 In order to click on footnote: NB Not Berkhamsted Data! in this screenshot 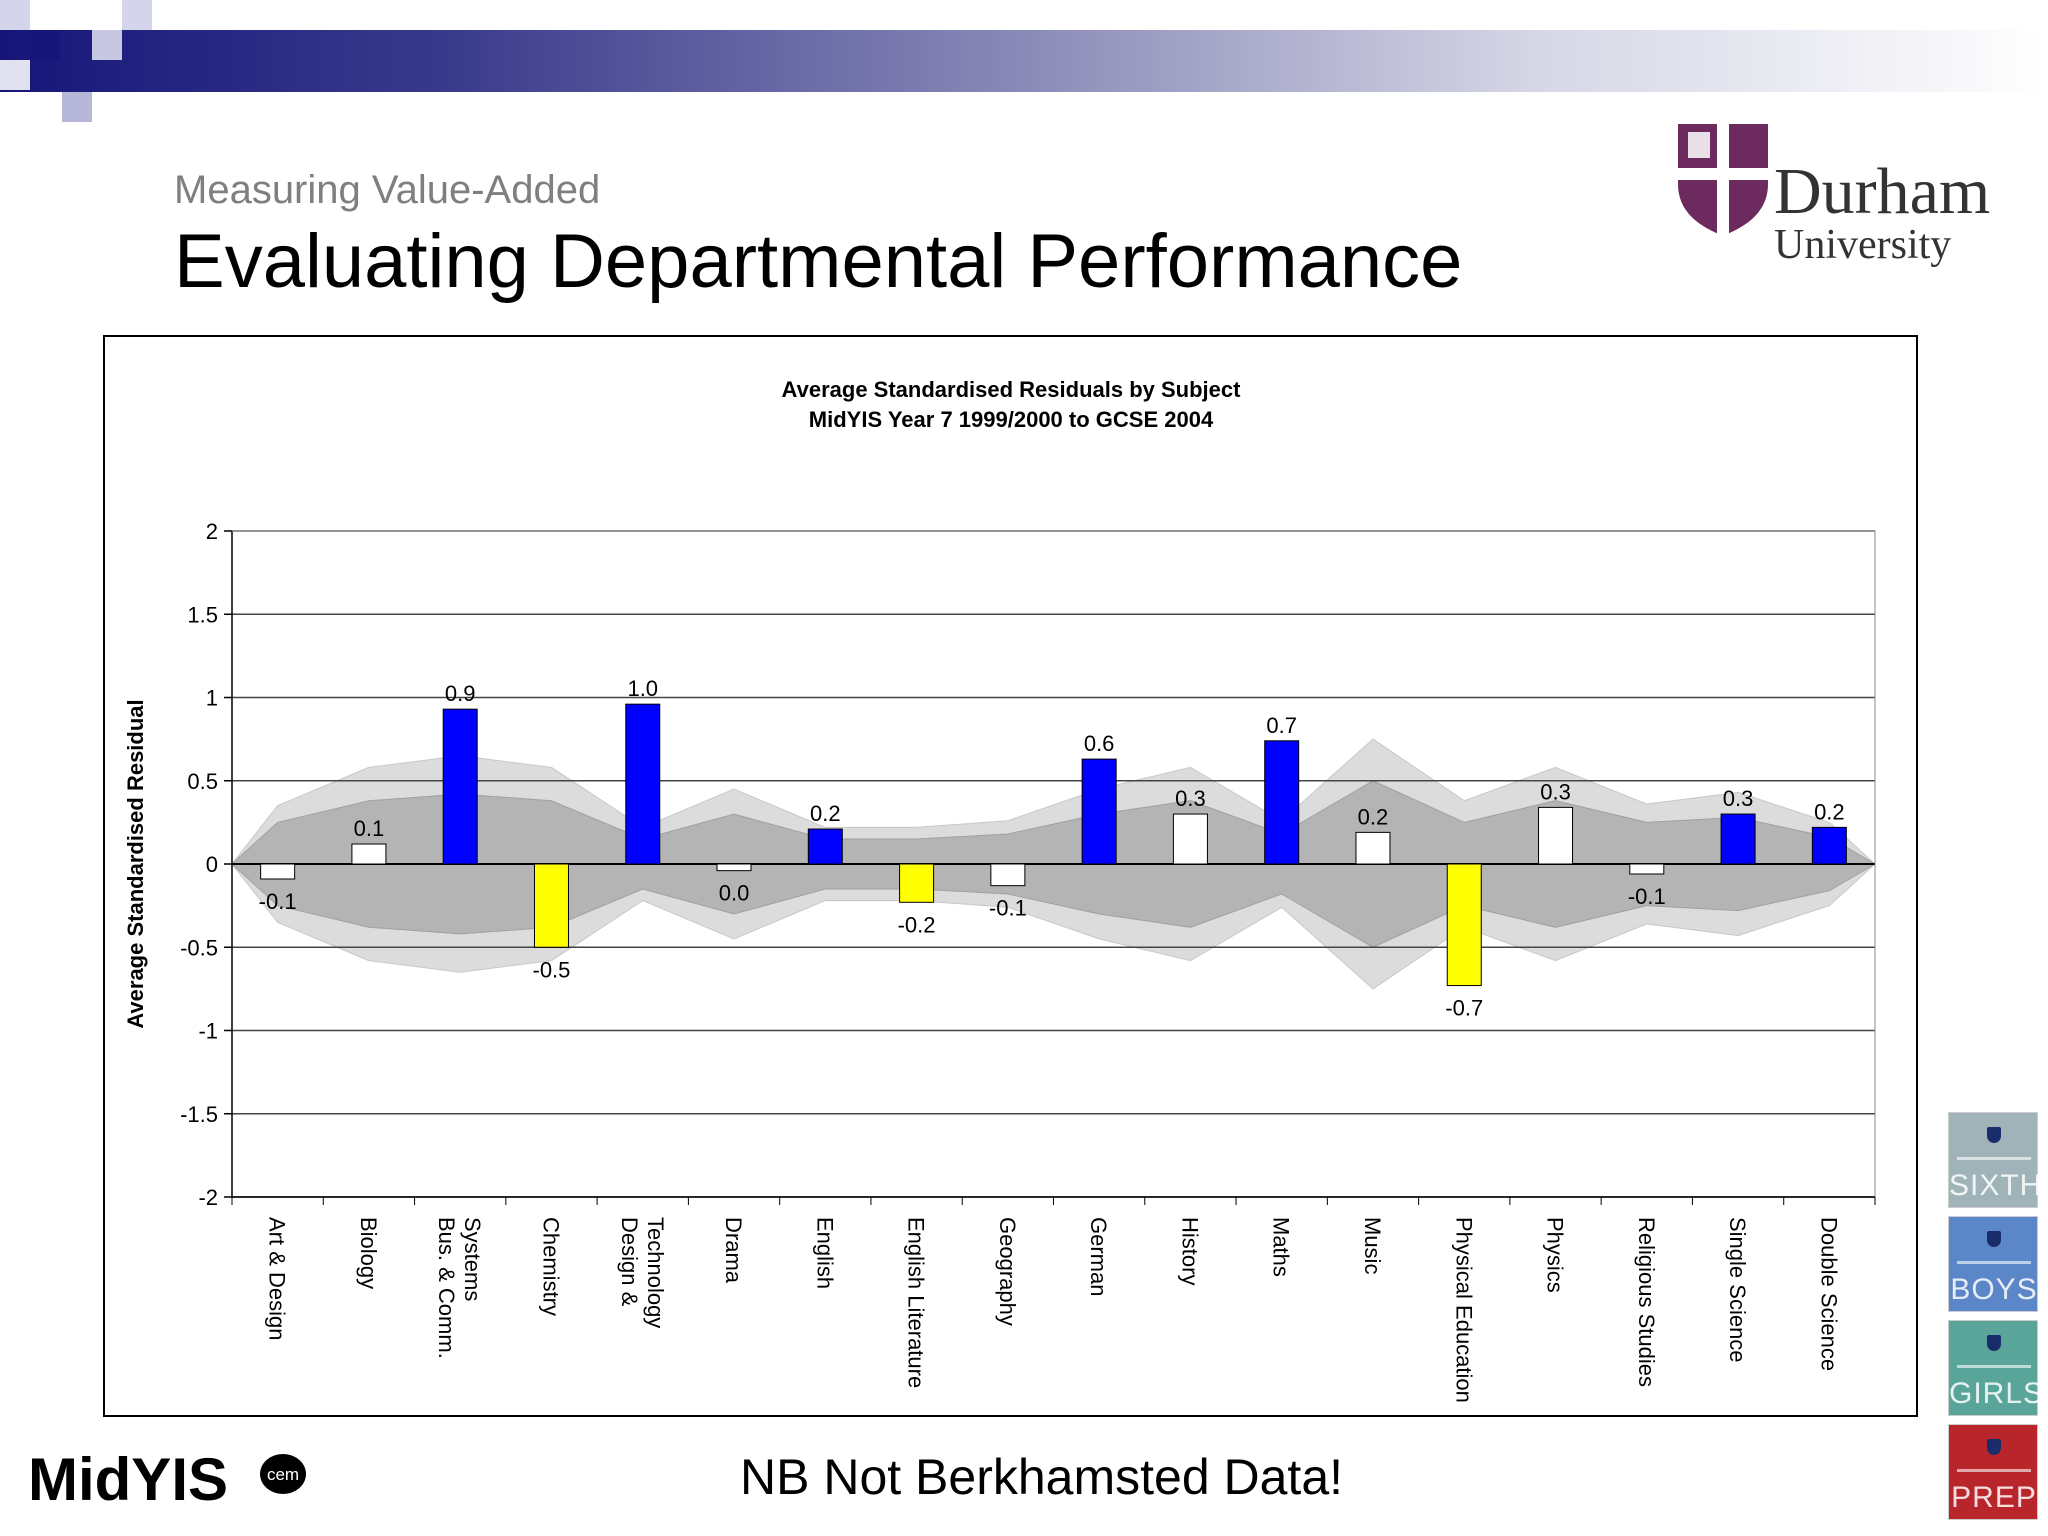, I will do `click(1042, 1477)`.